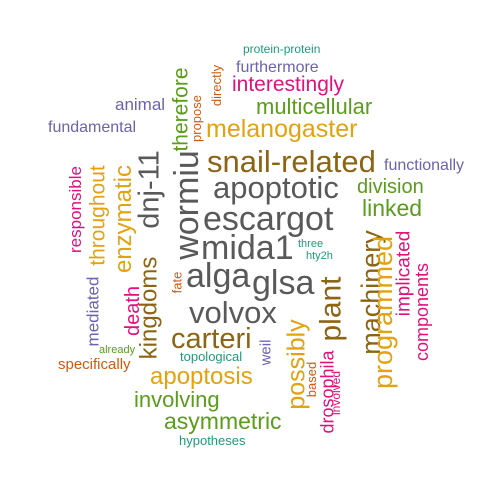 The image size is (500, 500). What do you see at coordinates (186, 205) in the screenshot?
I see `word-wormiu: wormiu` at bounding box center [186, 205].